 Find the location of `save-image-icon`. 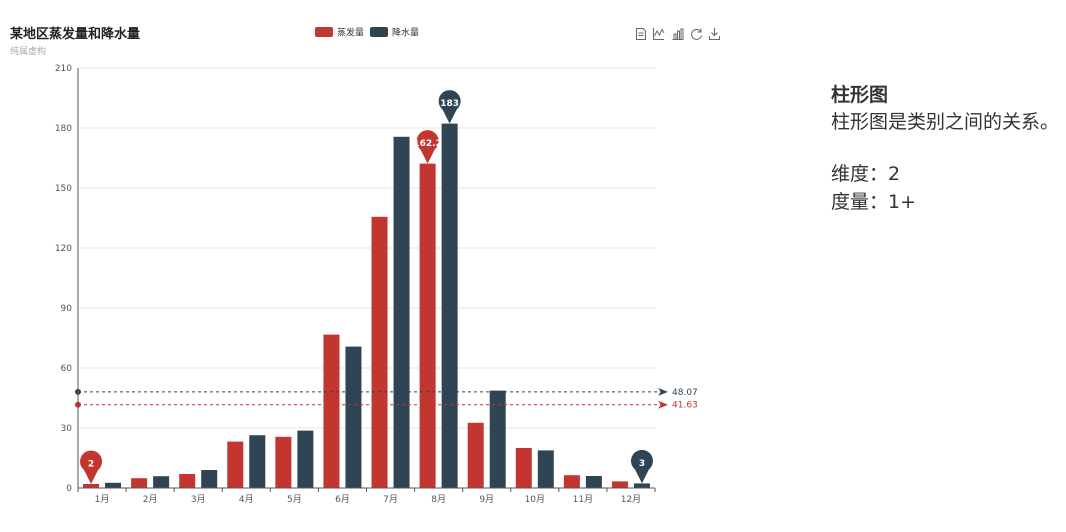

save-image-icon is located at coordinates (714, 34).